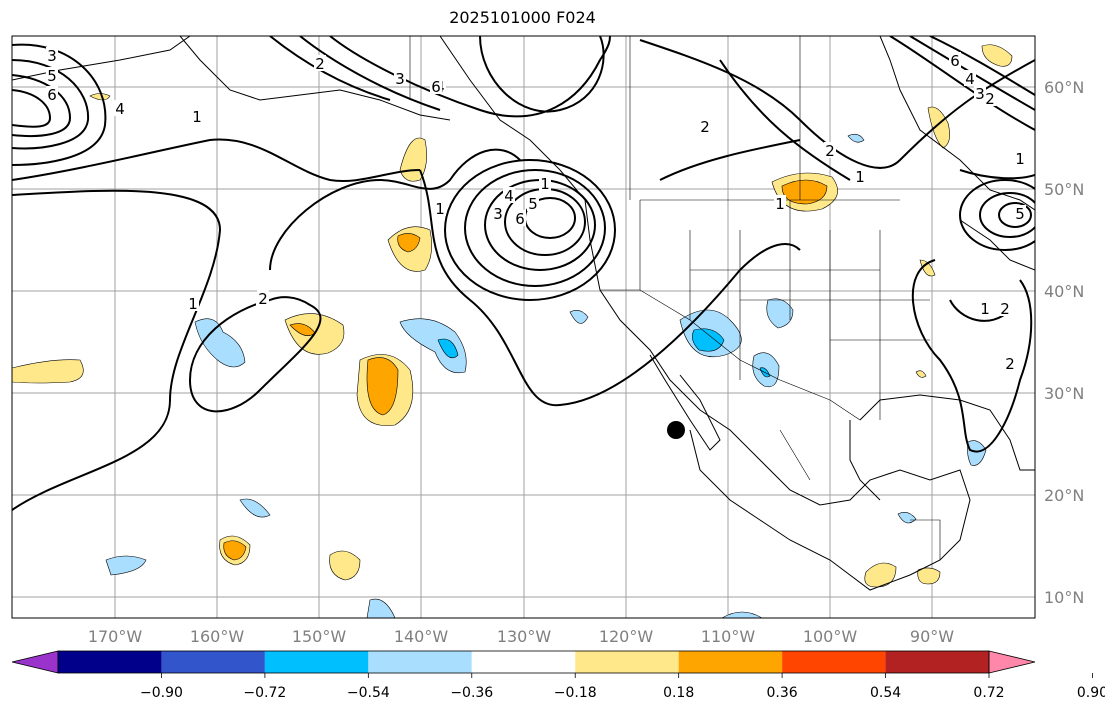 This screenshot has height=712, width=1105. Describe the element at coordinates (626, 636) in the screenshot. I see `longitude-label: 120°W` at that location.